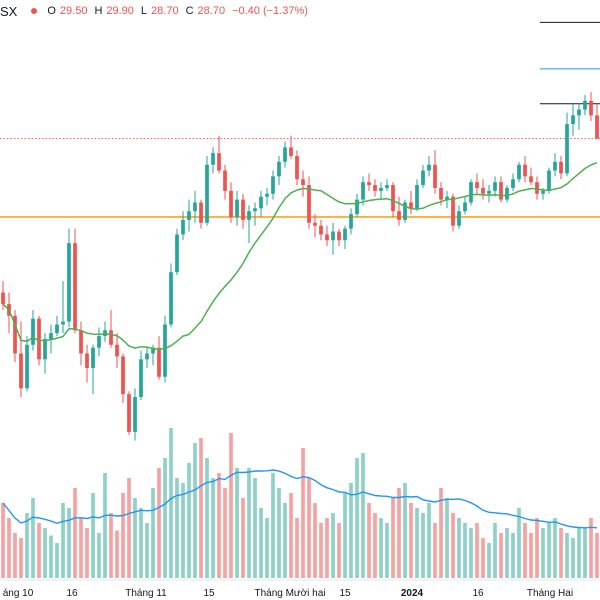  What do you see at coordinates (300, 499) in the screenshot?
I see `volume-sma-line` at bounding box center [300, 499].